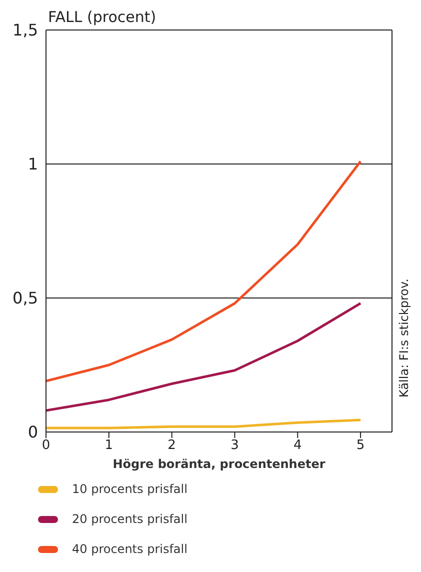  I want to click on legend-label: 10 procents prisfall, so click(130, 489).